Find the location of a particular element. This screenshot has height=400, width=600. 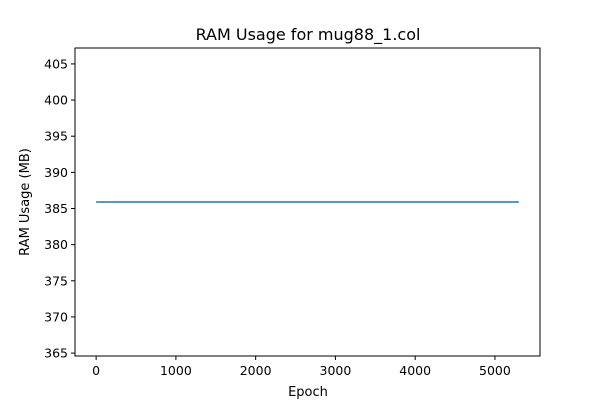

y-tick-label: 385 is located at coordinates (56, 208).